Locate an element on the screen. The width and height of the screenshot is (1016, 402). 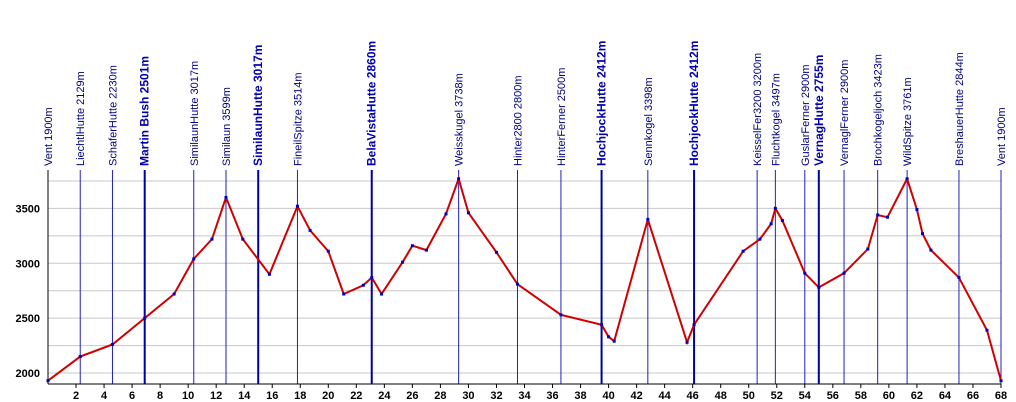
y-tick-label: 2000 is located at coordinates (28, 374).